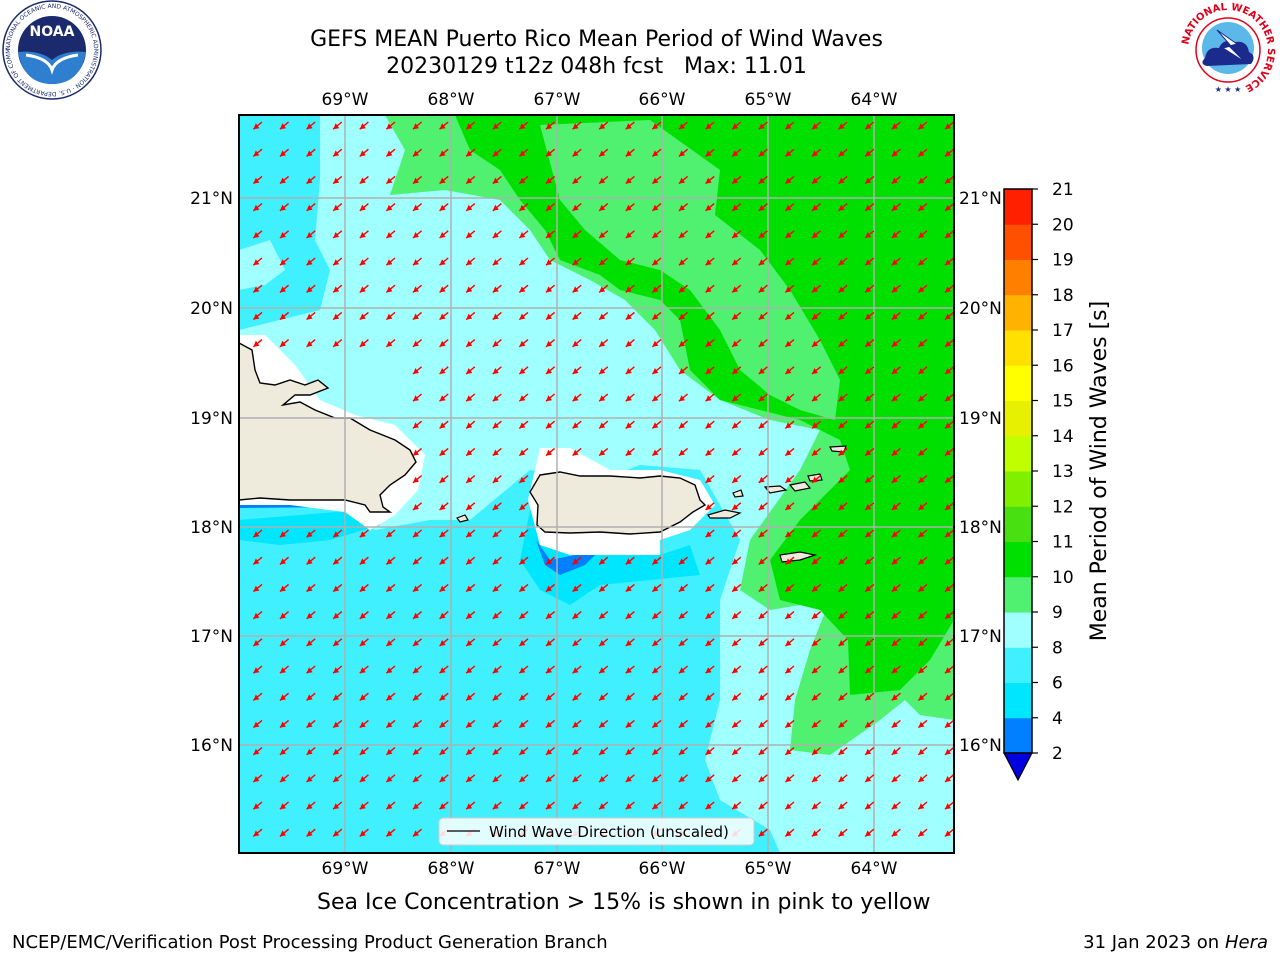 This screenshot has height=960, width=1280. Describe the element at coordinates (690, 270) in the screenshot. I see `wave-period-9-10-stripe` at that location.